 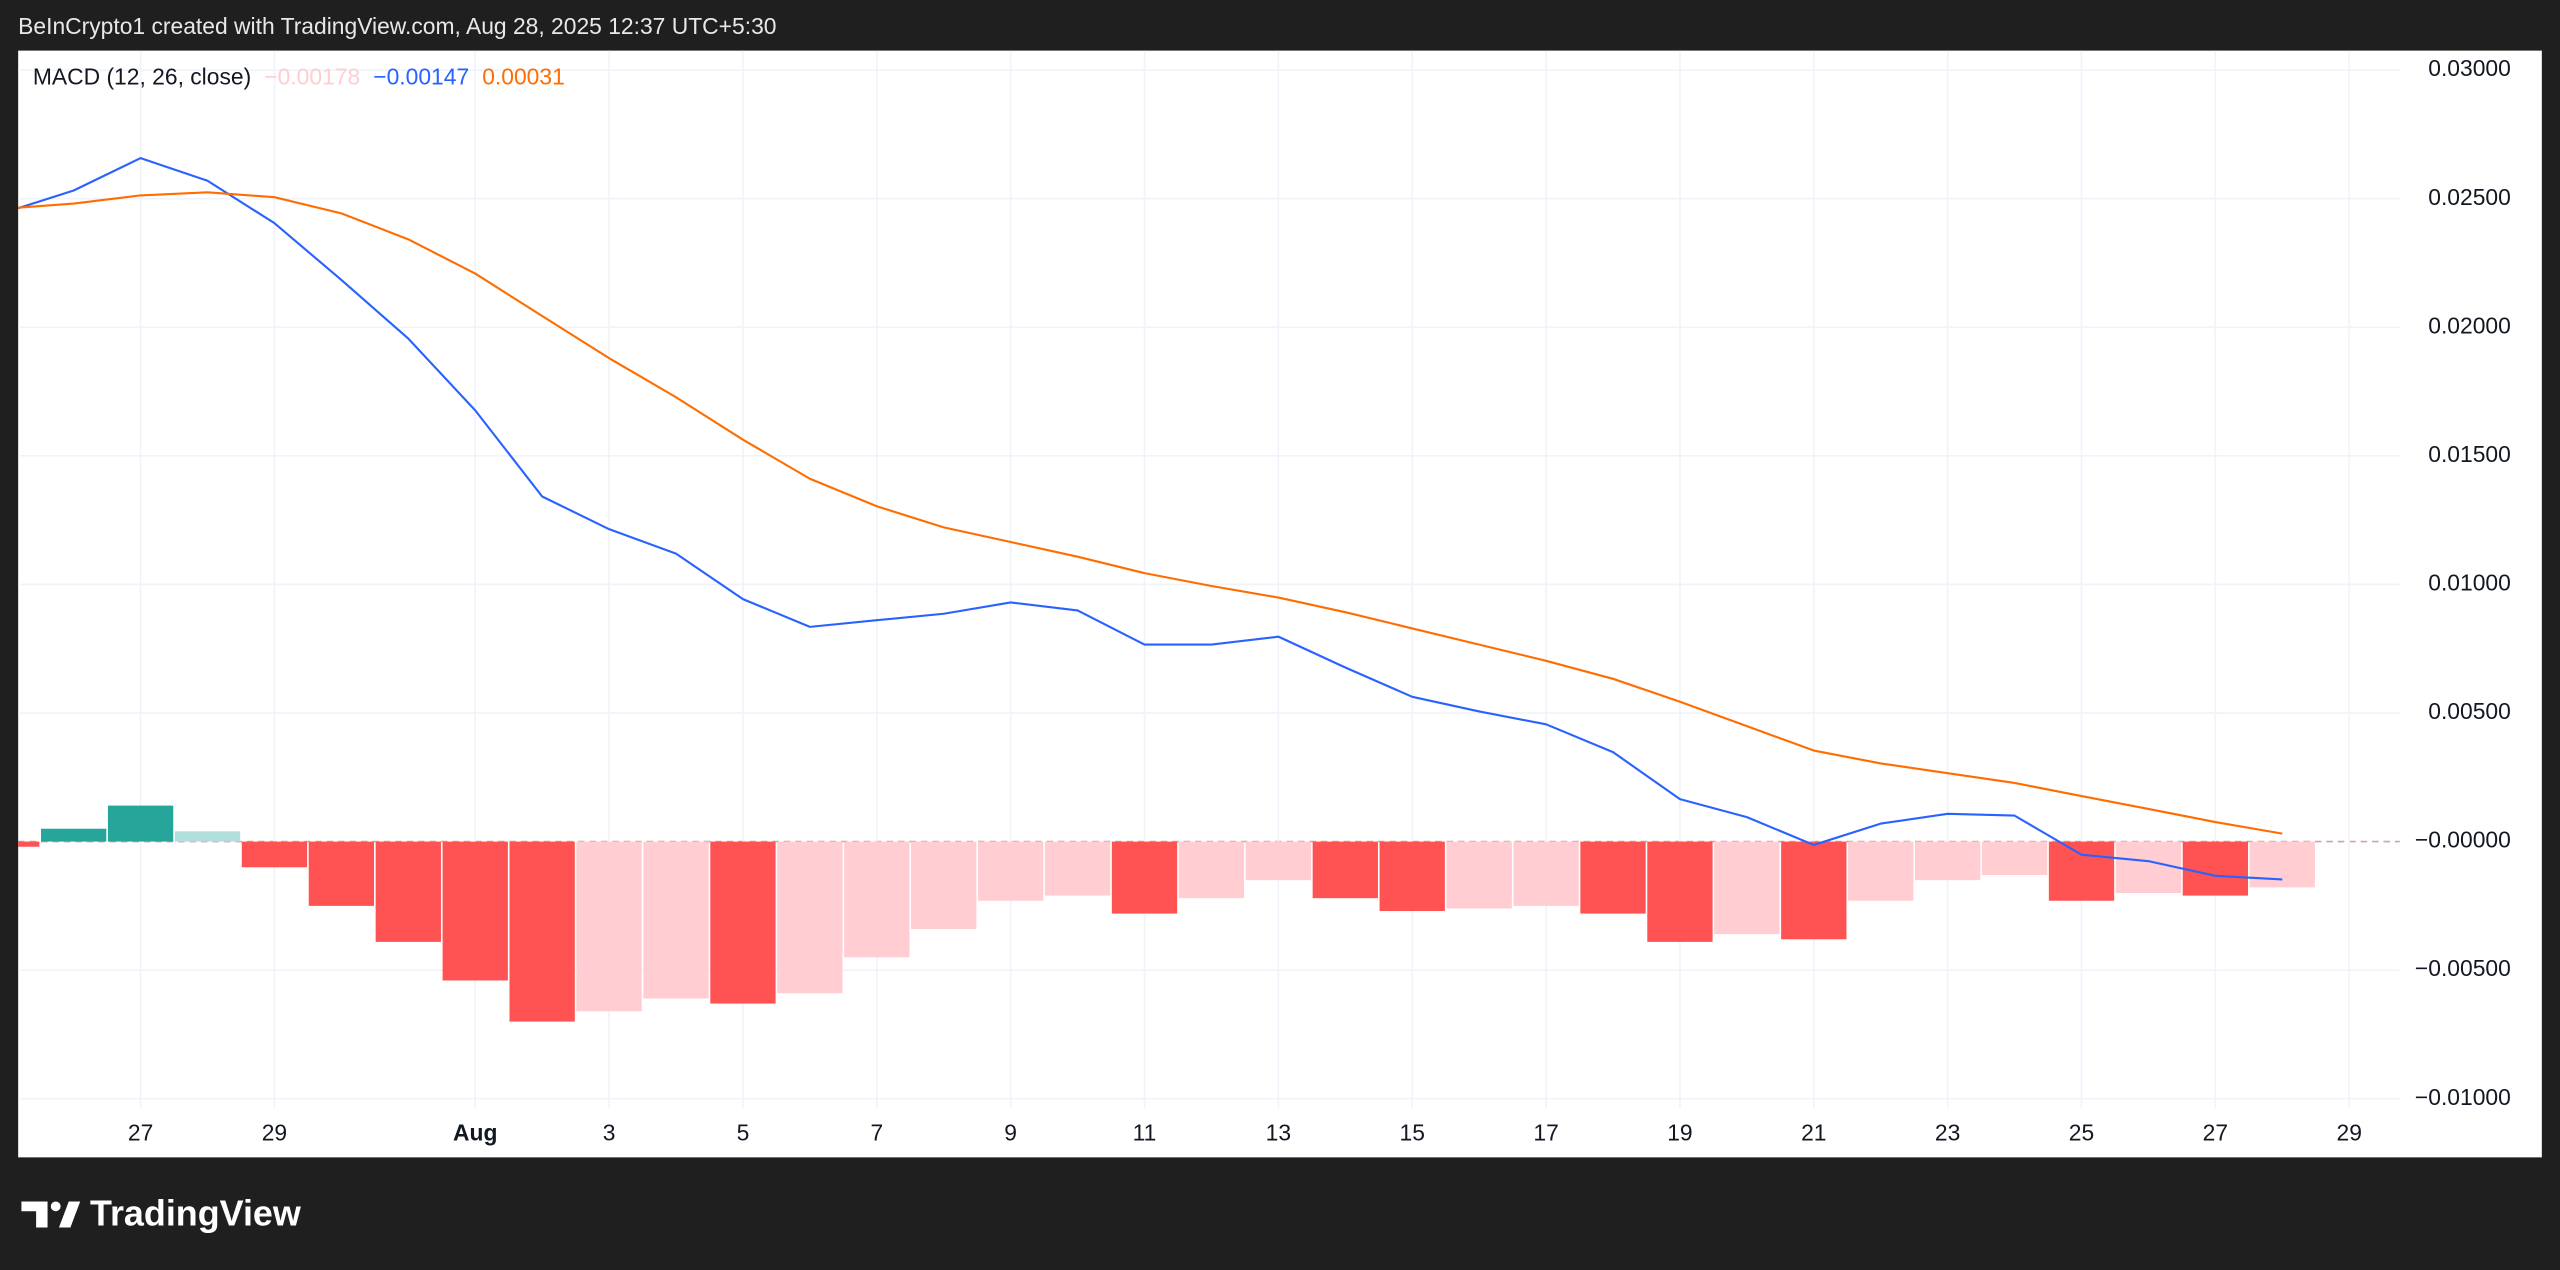 I want to click on x-tick-label: Aug, so click(x=475, y=1133).